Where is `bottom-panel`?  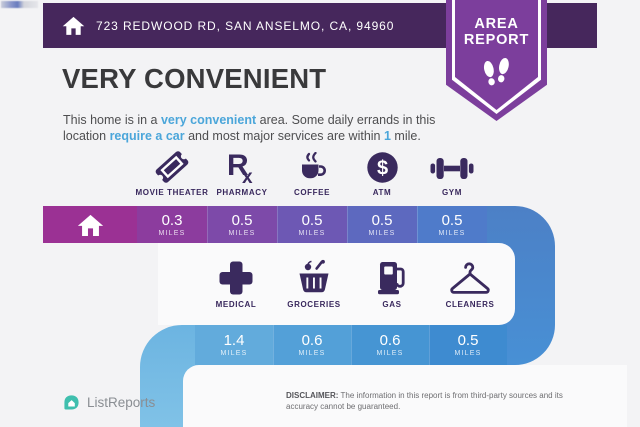 bottom-panel is located at coordinates (405, 396).